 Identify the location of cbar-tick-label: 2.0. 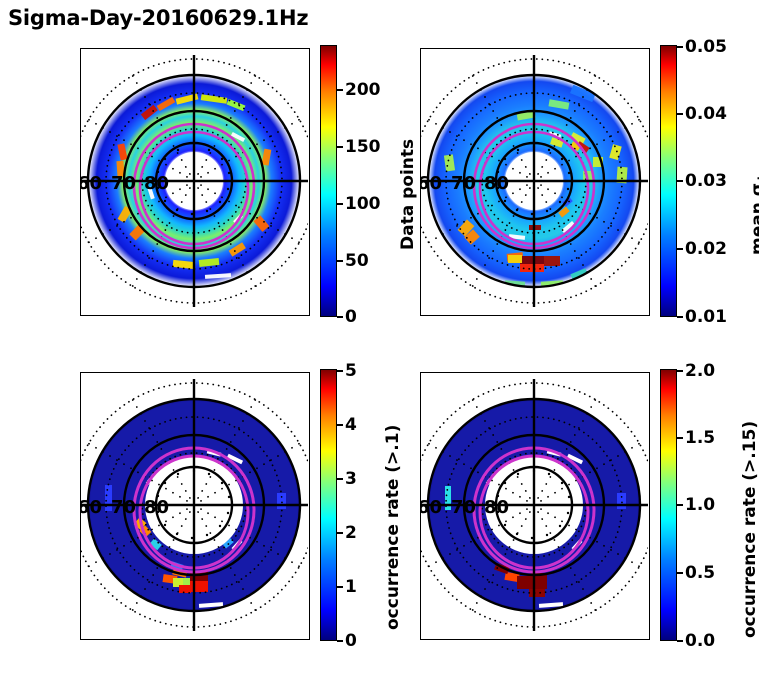
(700, 371).